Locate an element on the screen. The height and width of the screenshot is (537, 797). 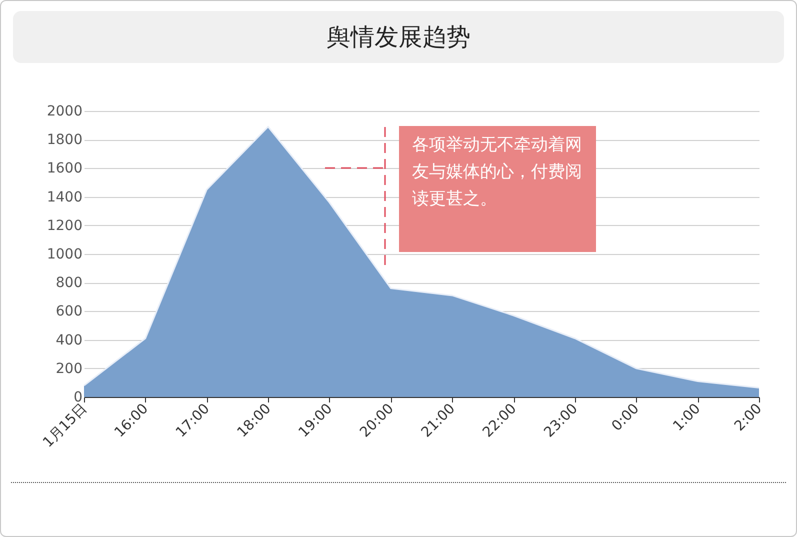
y-tick-label: 400 is located at coordinates (69, 340).